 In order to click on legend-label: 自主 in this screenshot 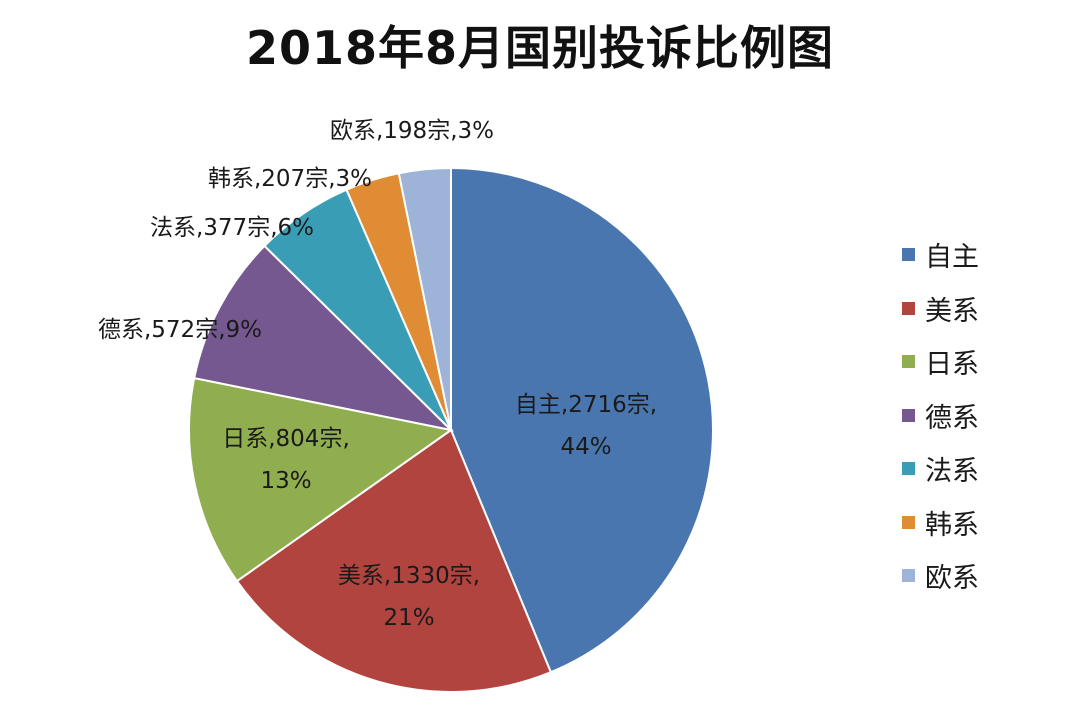, I will do `click(952, 258)`.